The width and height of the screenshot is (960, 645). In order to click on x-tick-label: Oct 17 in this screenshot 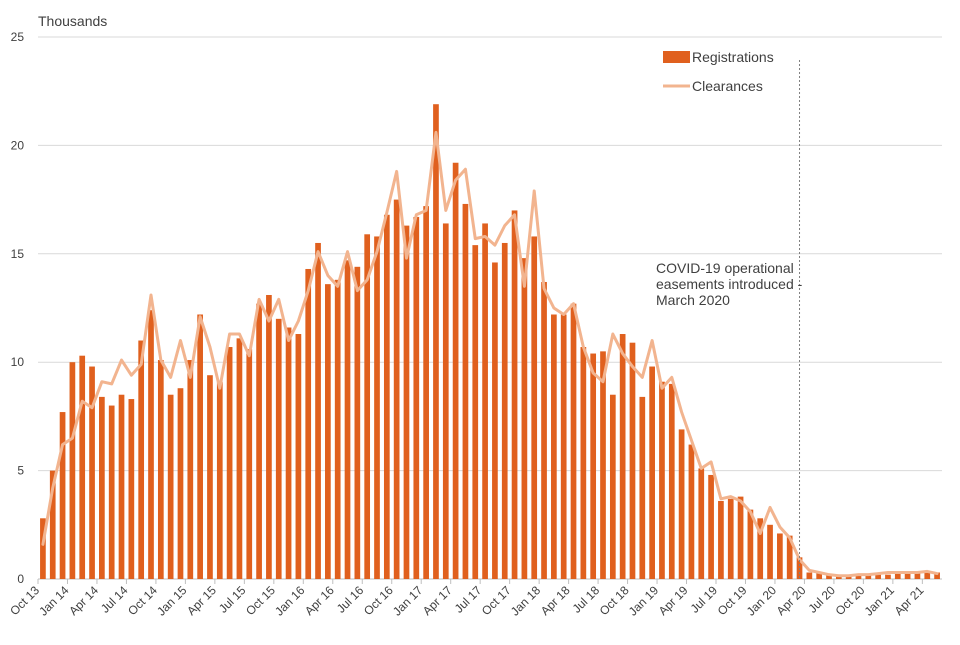, I will do `click(496, 600)`.